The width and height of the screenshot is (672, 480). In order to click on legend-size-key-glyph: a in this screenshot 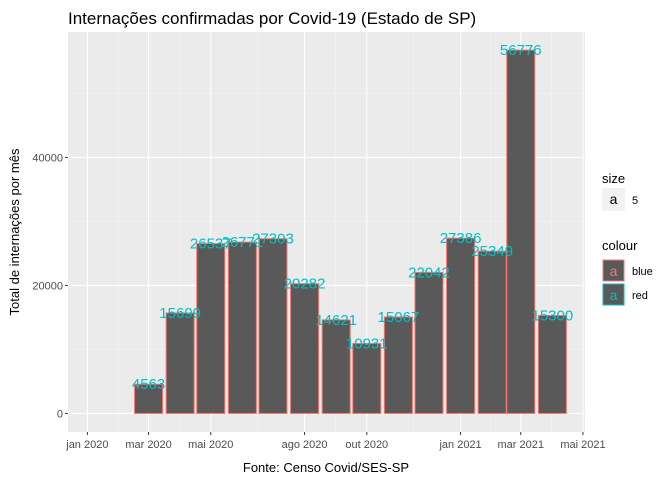, I will do `click(614, 199)`.